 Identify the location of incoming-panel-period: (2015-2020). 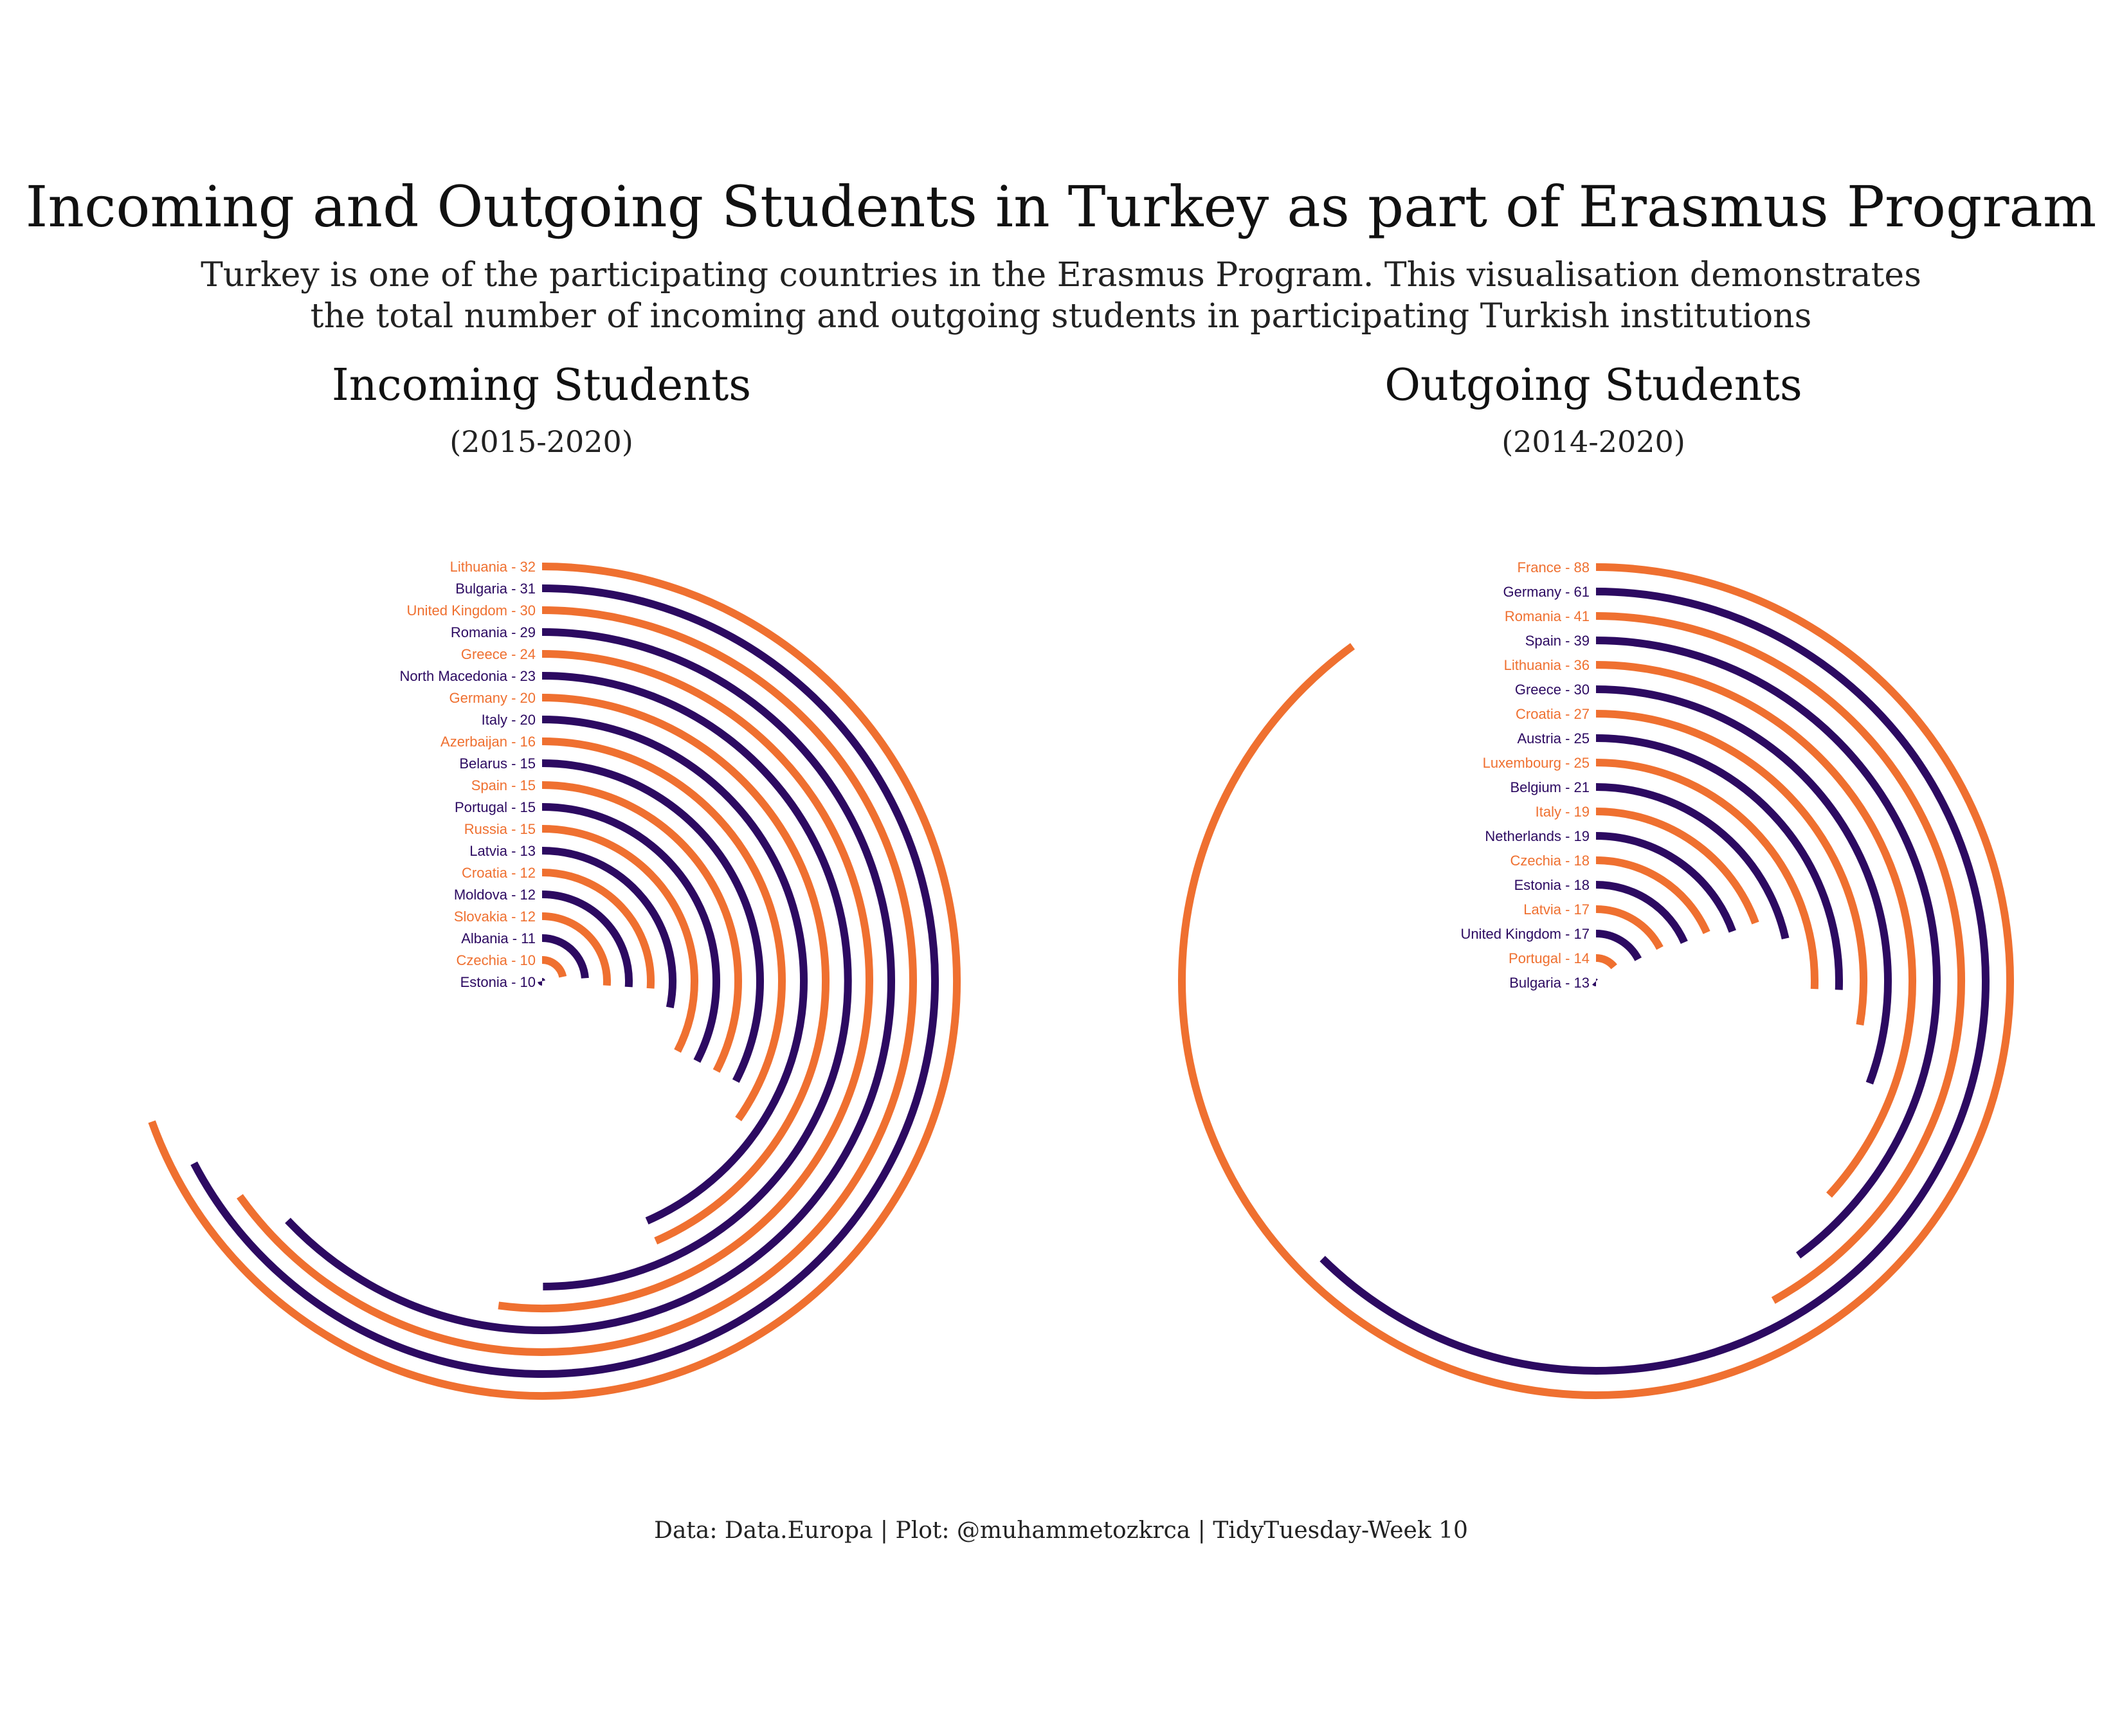
(541, 441).